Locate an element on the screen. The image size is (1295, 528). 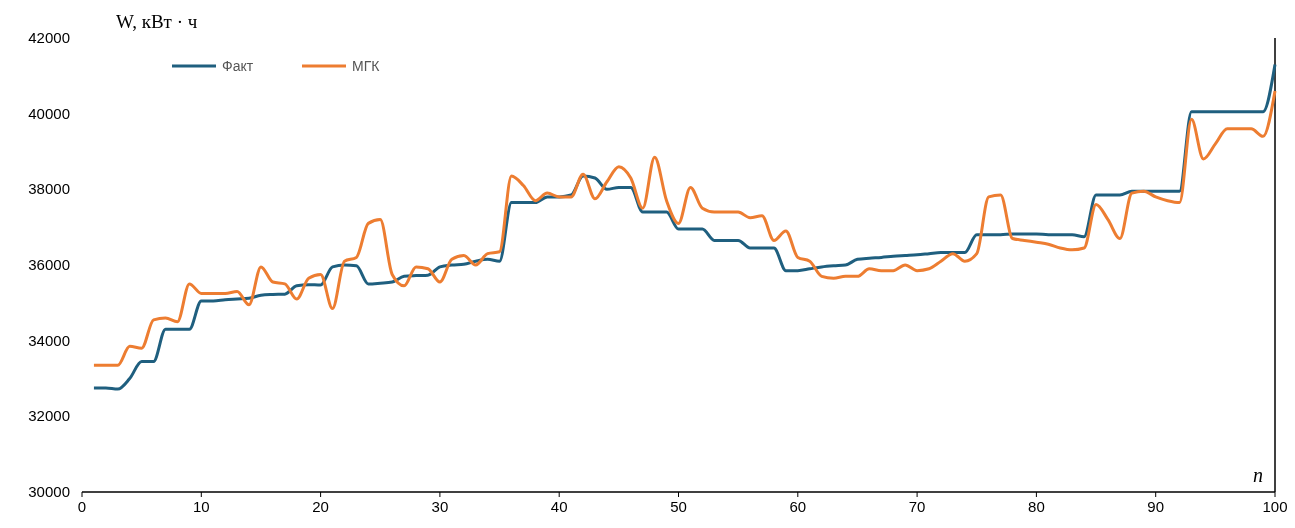
x-axis-title: n is located at coordinates (1258, 475).